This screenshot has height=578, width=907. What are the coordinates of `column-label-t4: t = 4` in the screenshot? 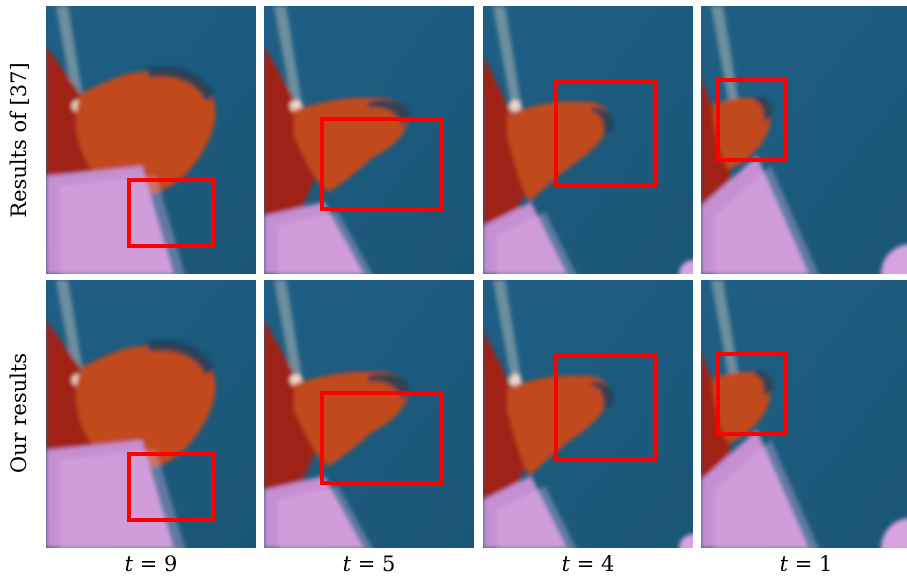 It's located at (588, 564).